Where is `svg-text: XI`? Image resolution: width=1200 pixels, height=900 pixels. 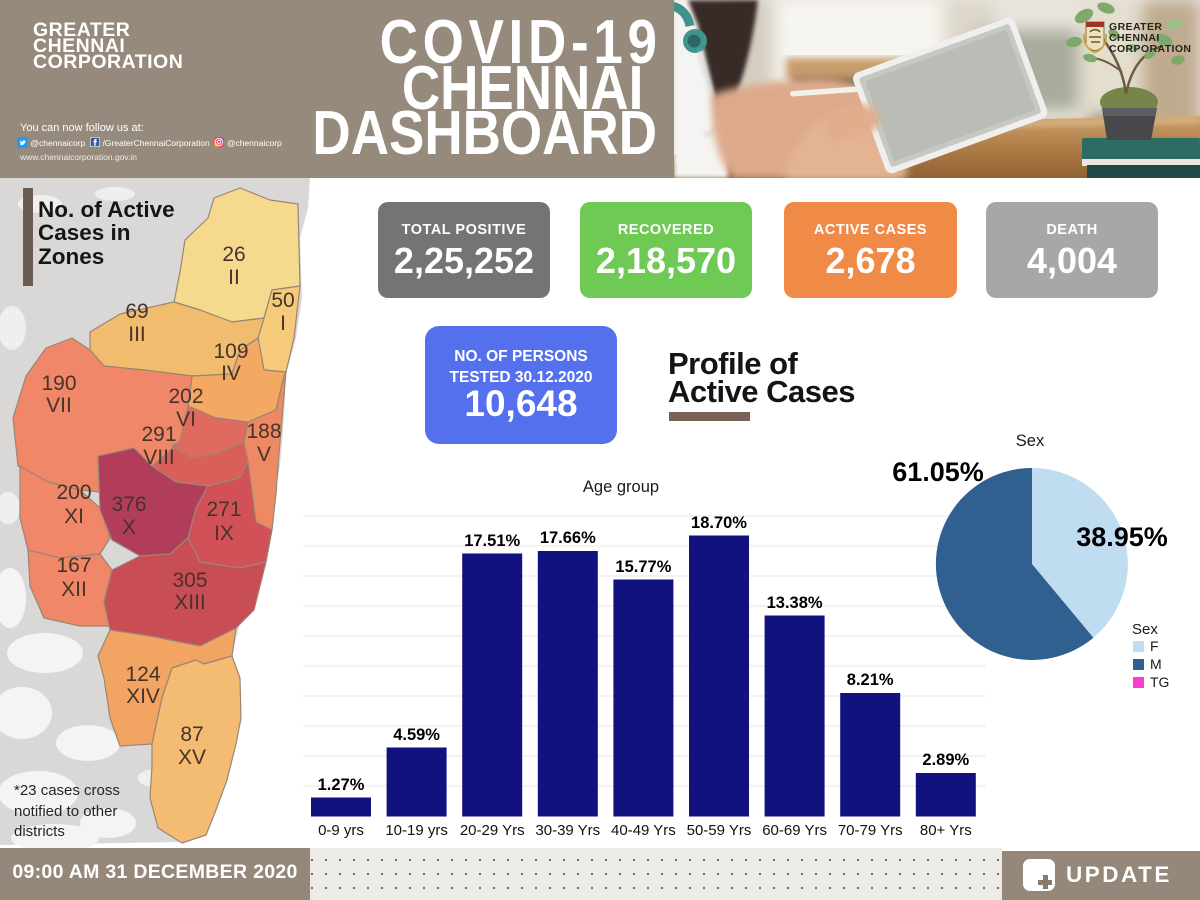
svg-text: XI is located at coordinates (74, 516).